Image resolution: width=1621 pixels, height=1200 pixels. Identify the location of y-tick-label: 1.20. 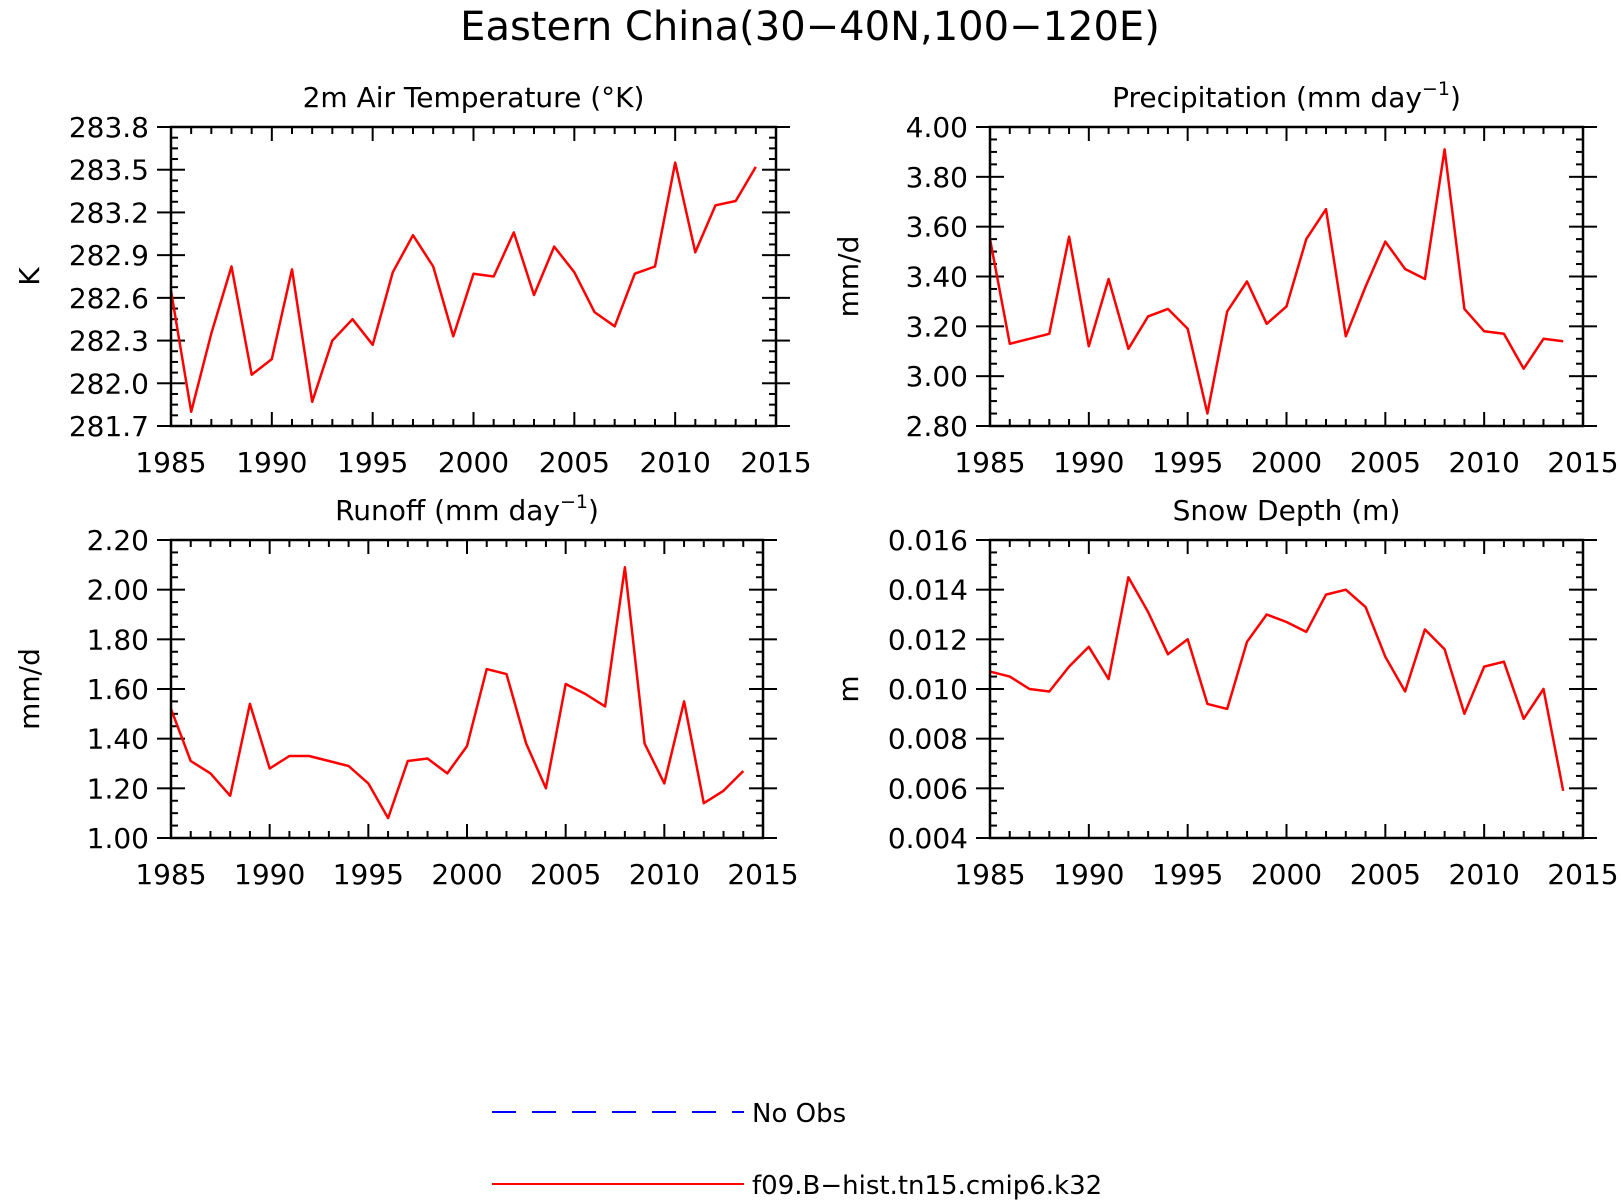
(118, 788).